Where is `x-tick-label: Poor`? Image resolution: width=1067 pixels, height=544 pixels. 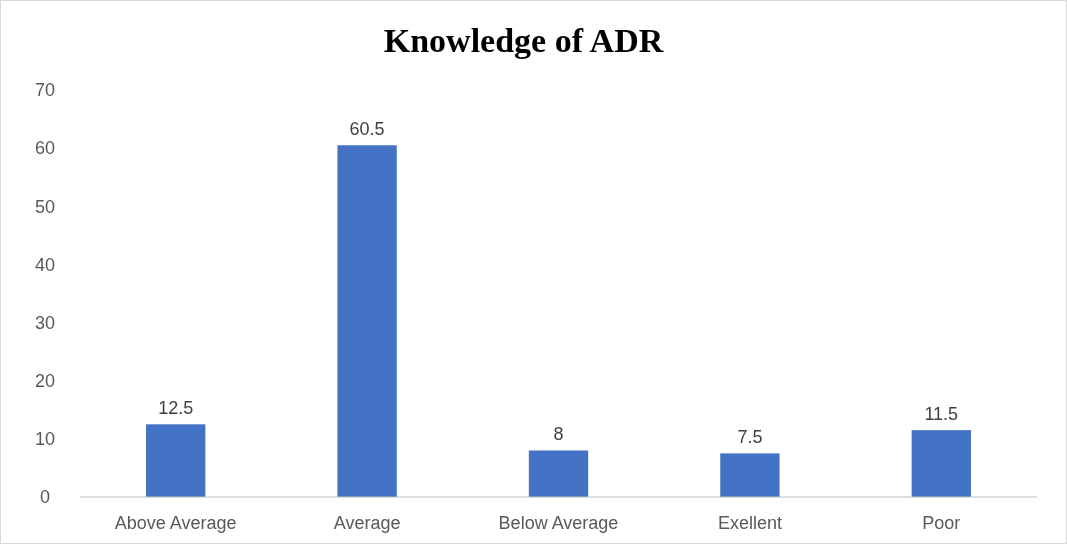 x-tick-label: Poor is located at coordinates (941, 523).